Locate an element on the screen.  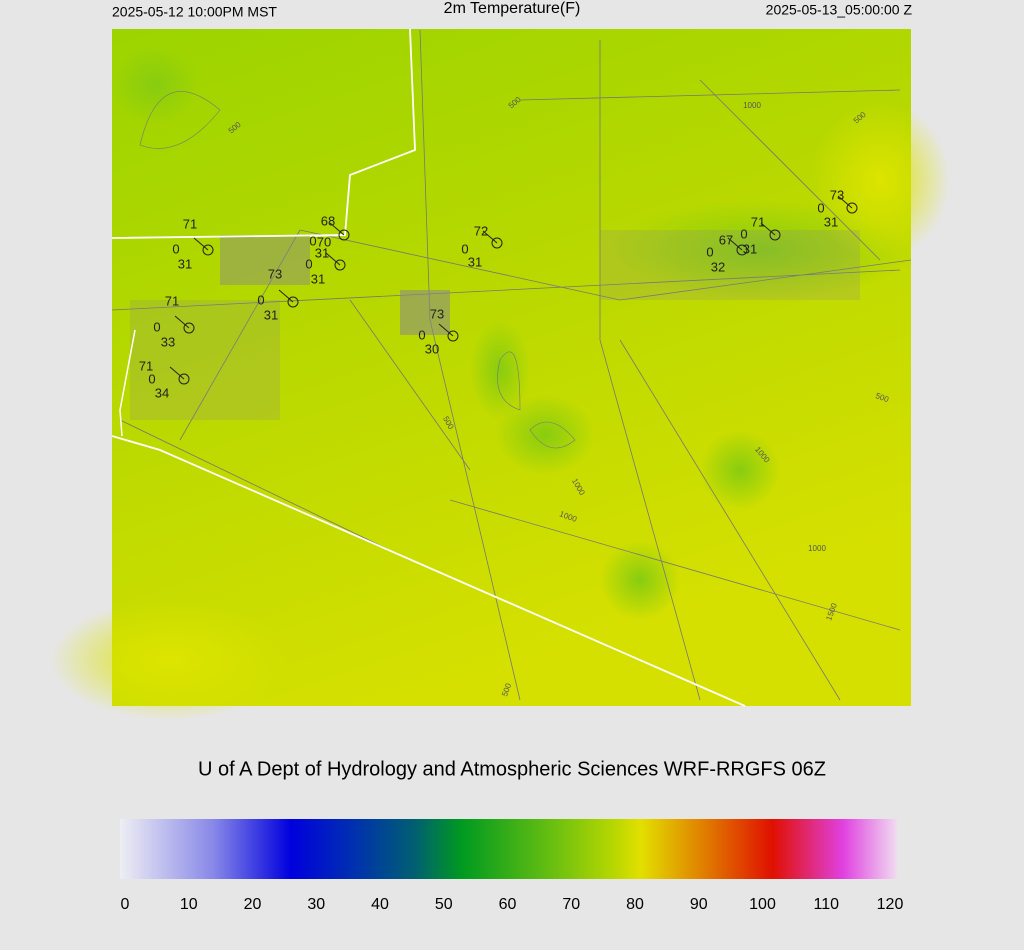
colorbar-tick-label: 90 is located at coordinates (699, 904).